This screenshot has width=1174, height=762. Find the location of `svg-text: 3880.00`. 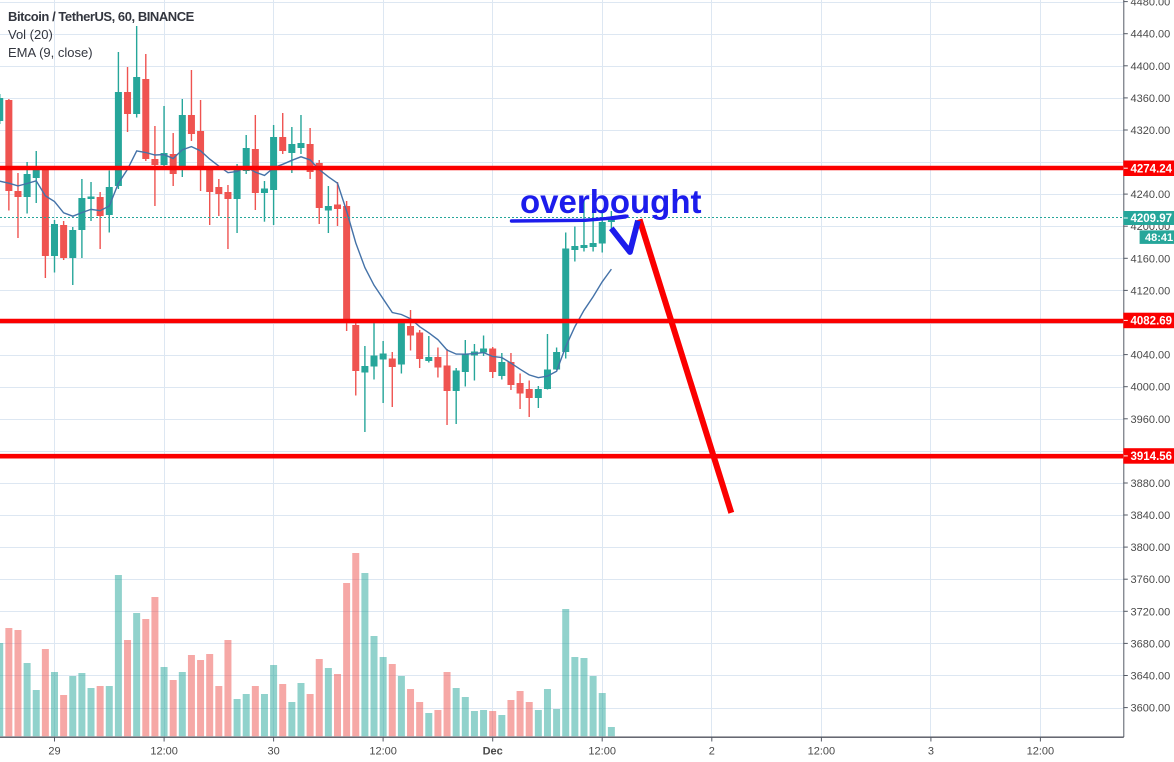

svg-text: 3880.00 is located at coordinates (1151, 484).